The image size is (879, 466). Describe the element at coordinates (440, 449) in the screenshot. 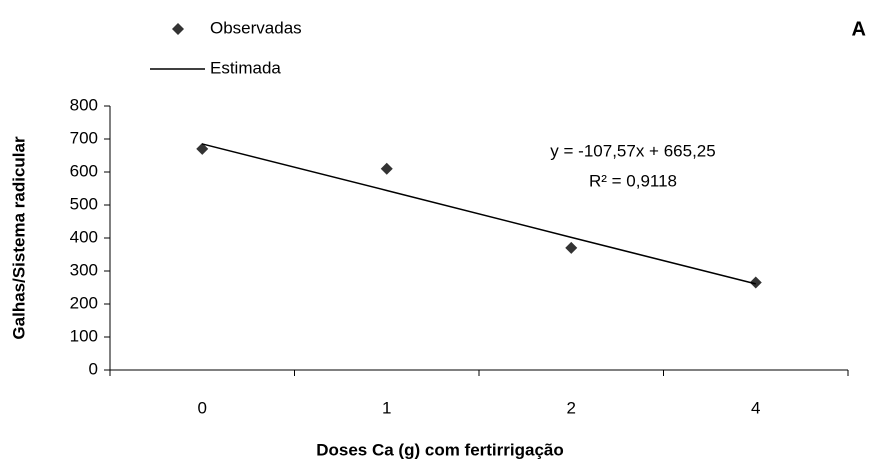

I see `x-axis-title: Doses Ca (g) com fertirrigação` at that location.